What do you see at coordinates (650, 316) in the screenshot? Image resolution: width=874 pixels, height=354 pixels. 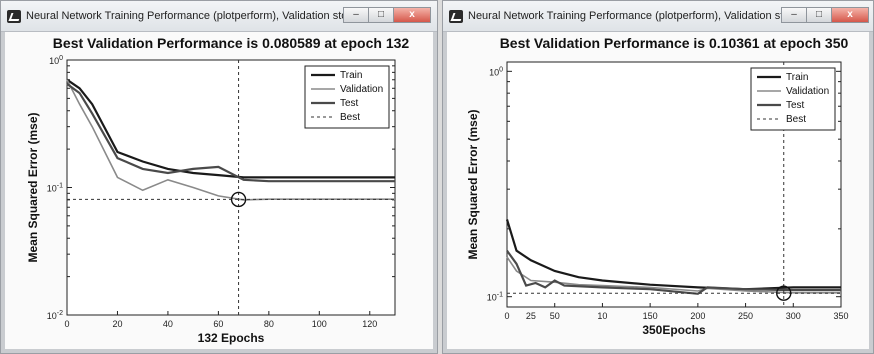 I see `x-tick-label: 150` at bounding box center [650, 316].